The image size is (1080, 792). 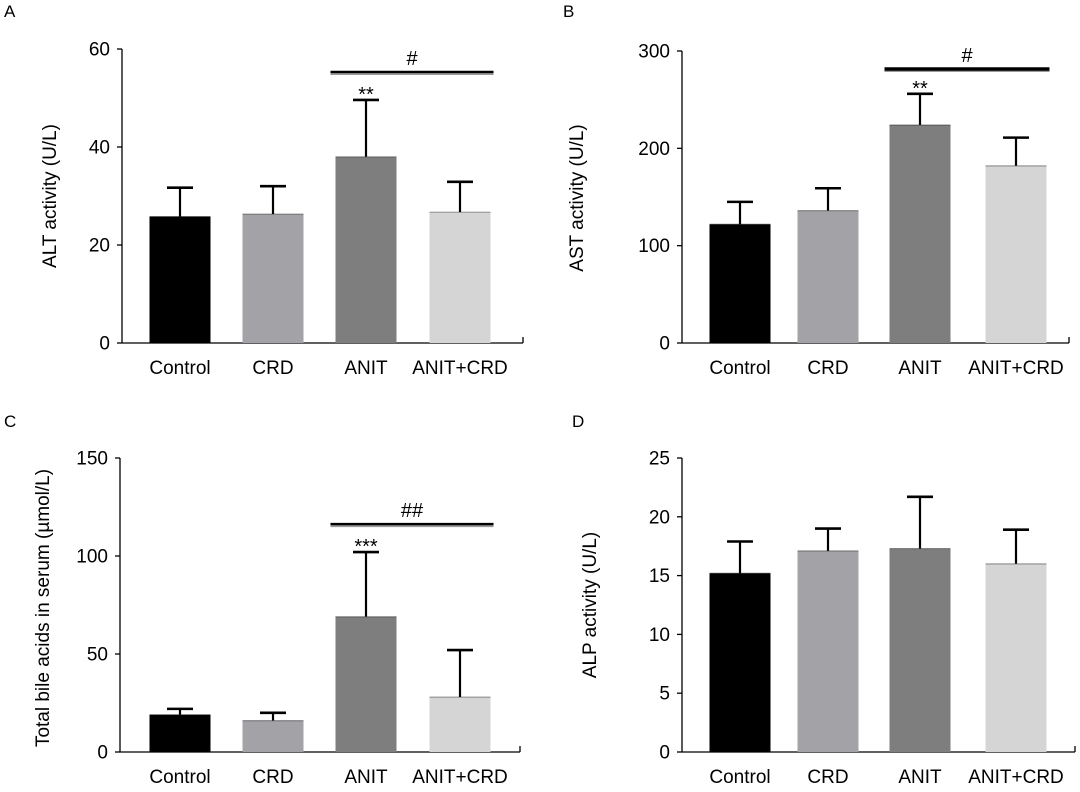 I want to click on panel-letter-a: A, so click(x=10, y=11).